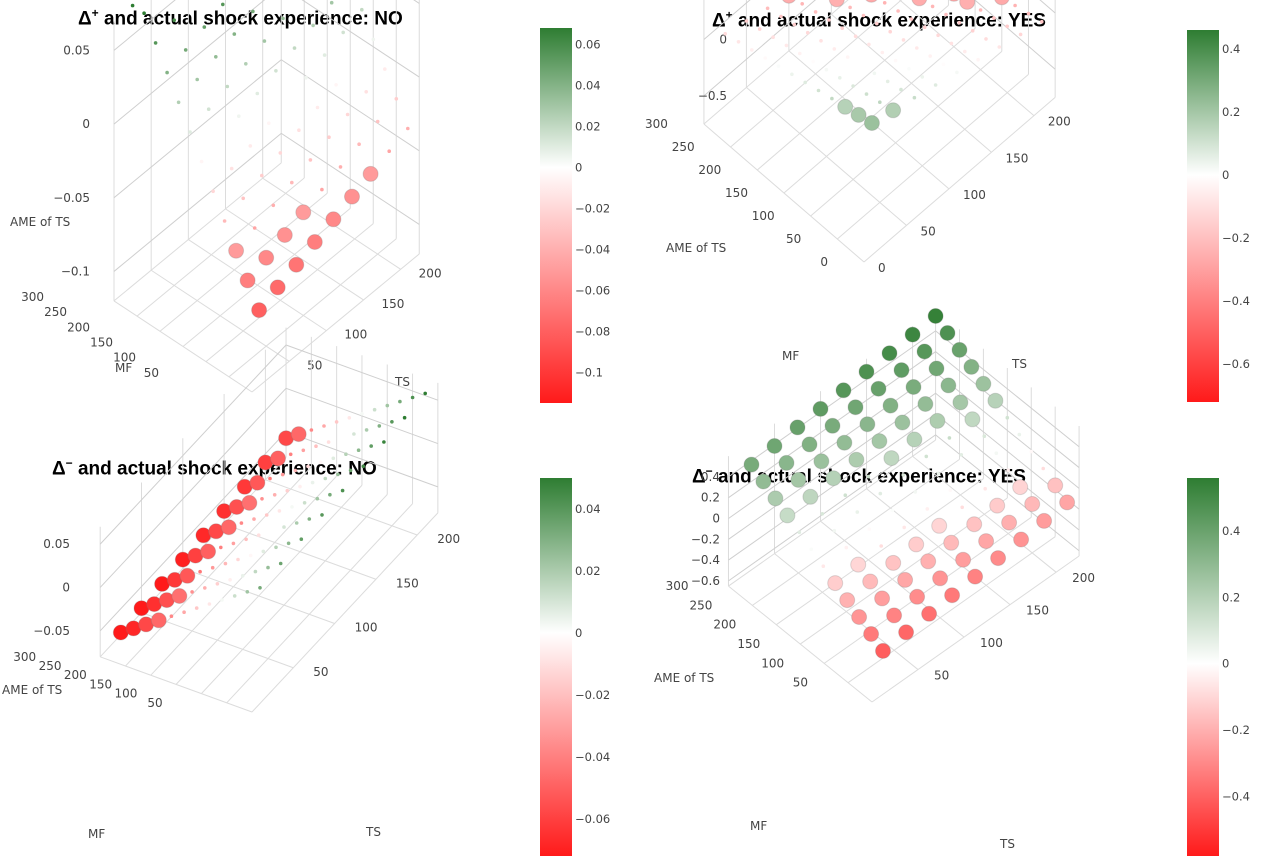 This screenshot has width=1265, height=864. What do you see at coordinates (393, 304) in the screenshot?
I see `ts-tick-label: 150` at bounding box center [393, 304].